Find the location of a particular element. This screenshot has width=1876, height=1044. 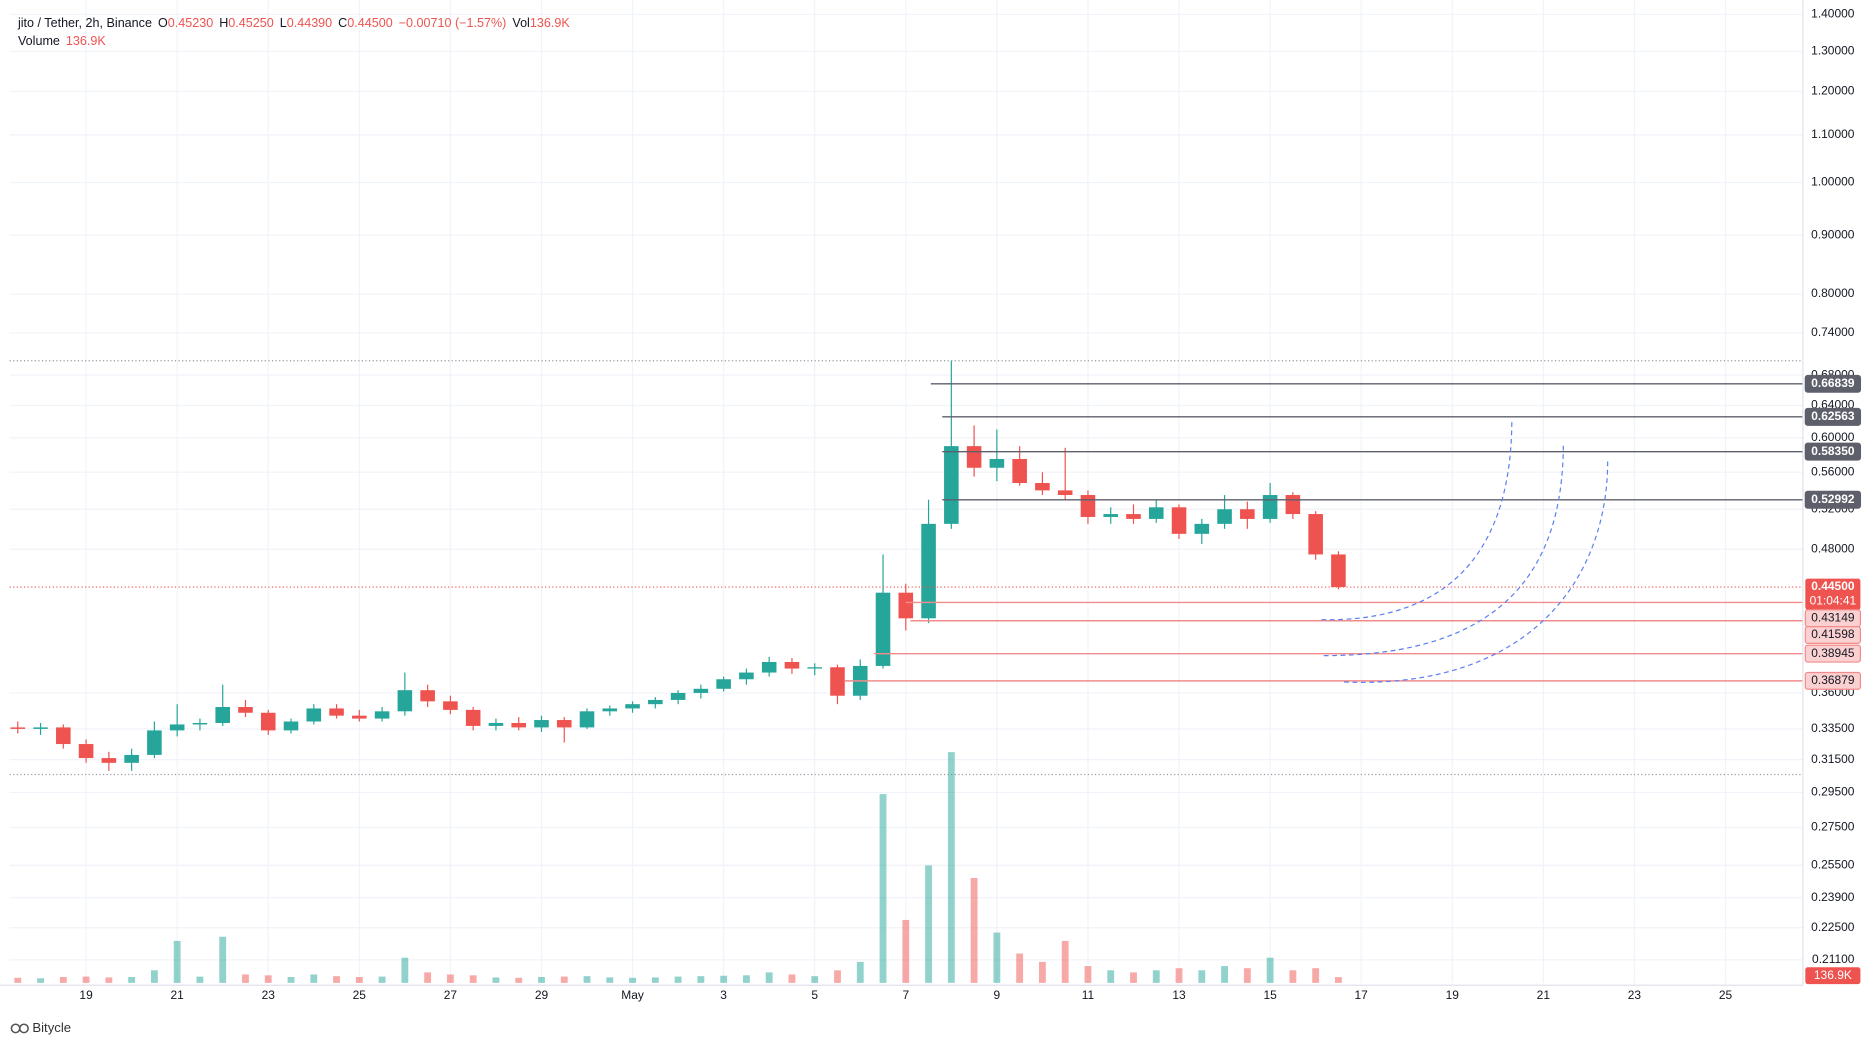

arc is located at coordinates (1476, 572).